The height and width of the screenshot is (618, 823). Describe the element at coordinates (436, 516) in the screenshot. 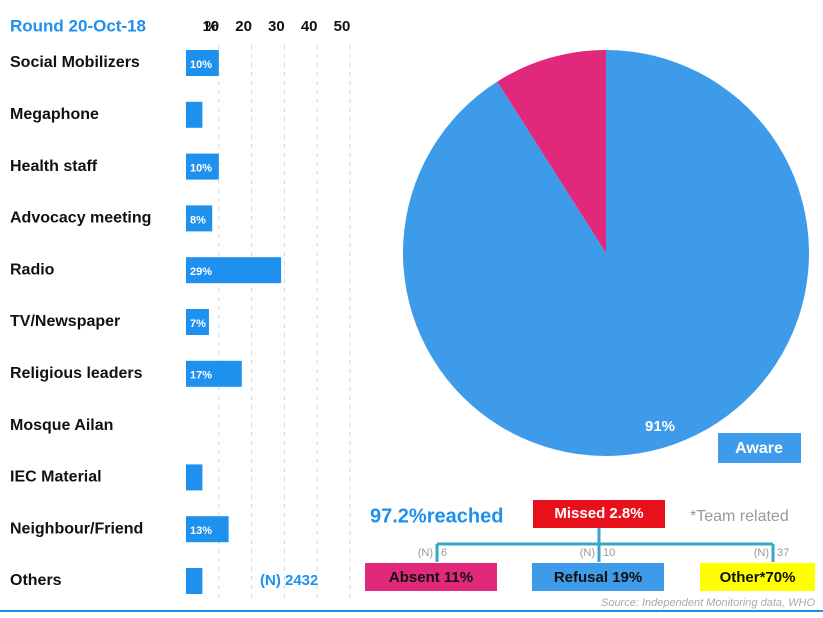

I see `reached: 97.2%reached` at that location.